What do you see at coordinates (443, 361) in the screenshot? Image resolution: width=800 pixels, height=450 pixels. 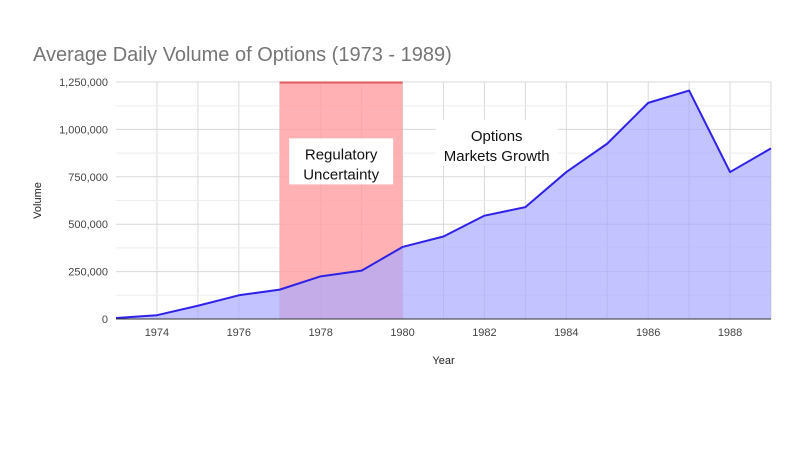 I see `x-axis-title: Year` at bounding box center [443, 361].